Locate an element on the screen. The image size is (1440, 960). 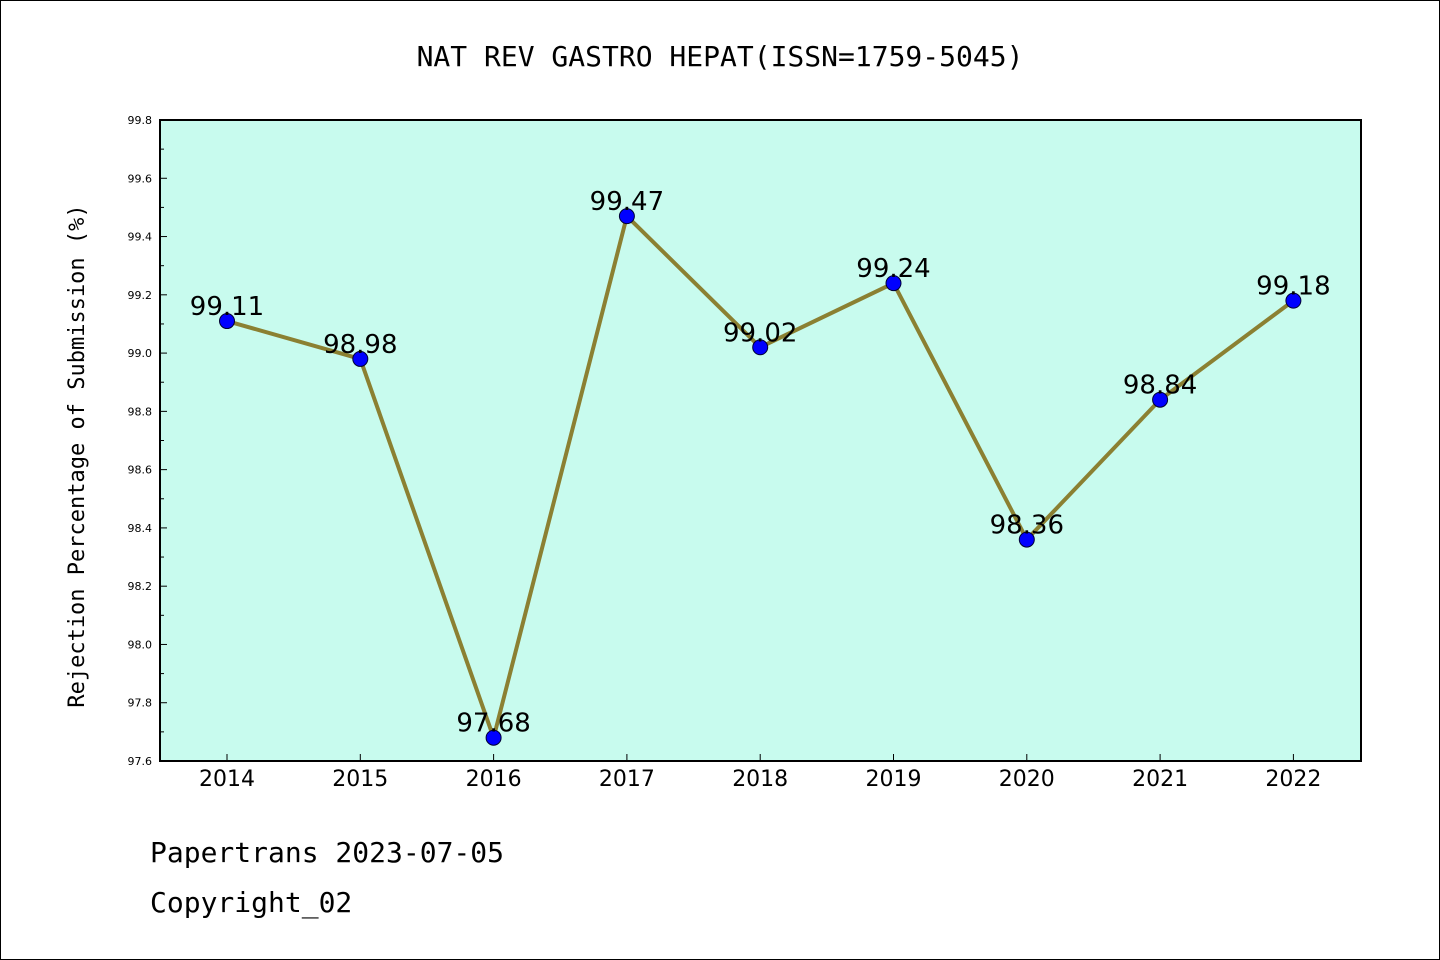
y-tick-label: 98.6 is located at coordinates (140, 470).